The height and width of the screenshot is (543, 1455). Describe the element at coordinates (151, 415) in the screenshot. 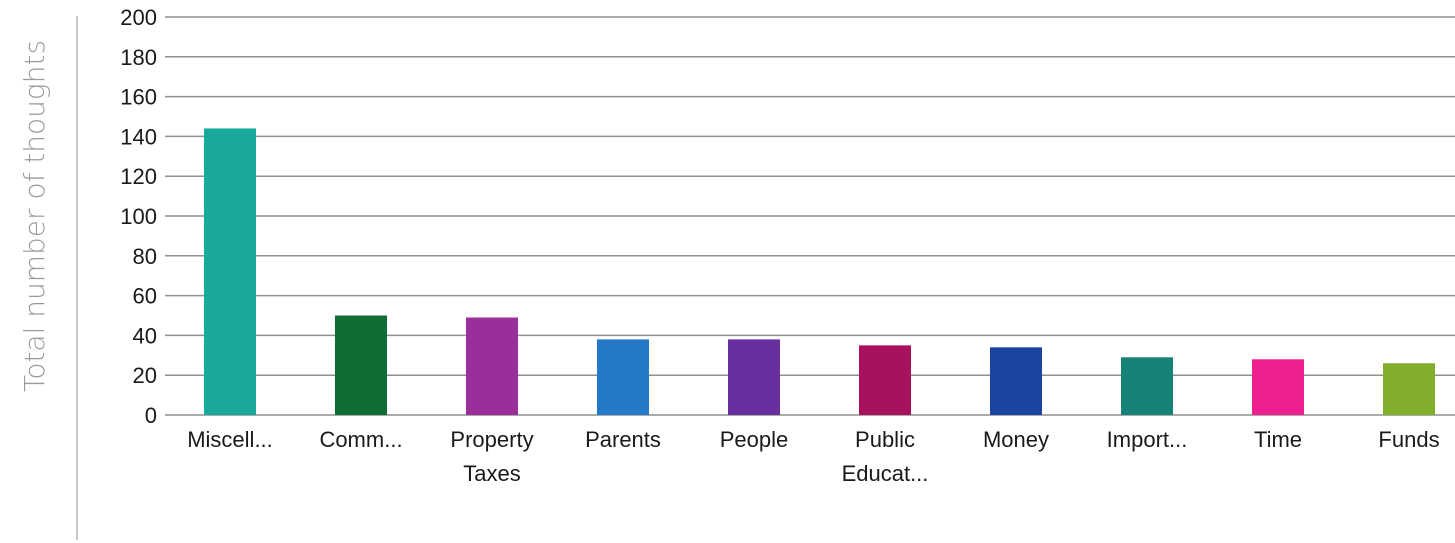

I see `y-tick-label: 0` at that location.